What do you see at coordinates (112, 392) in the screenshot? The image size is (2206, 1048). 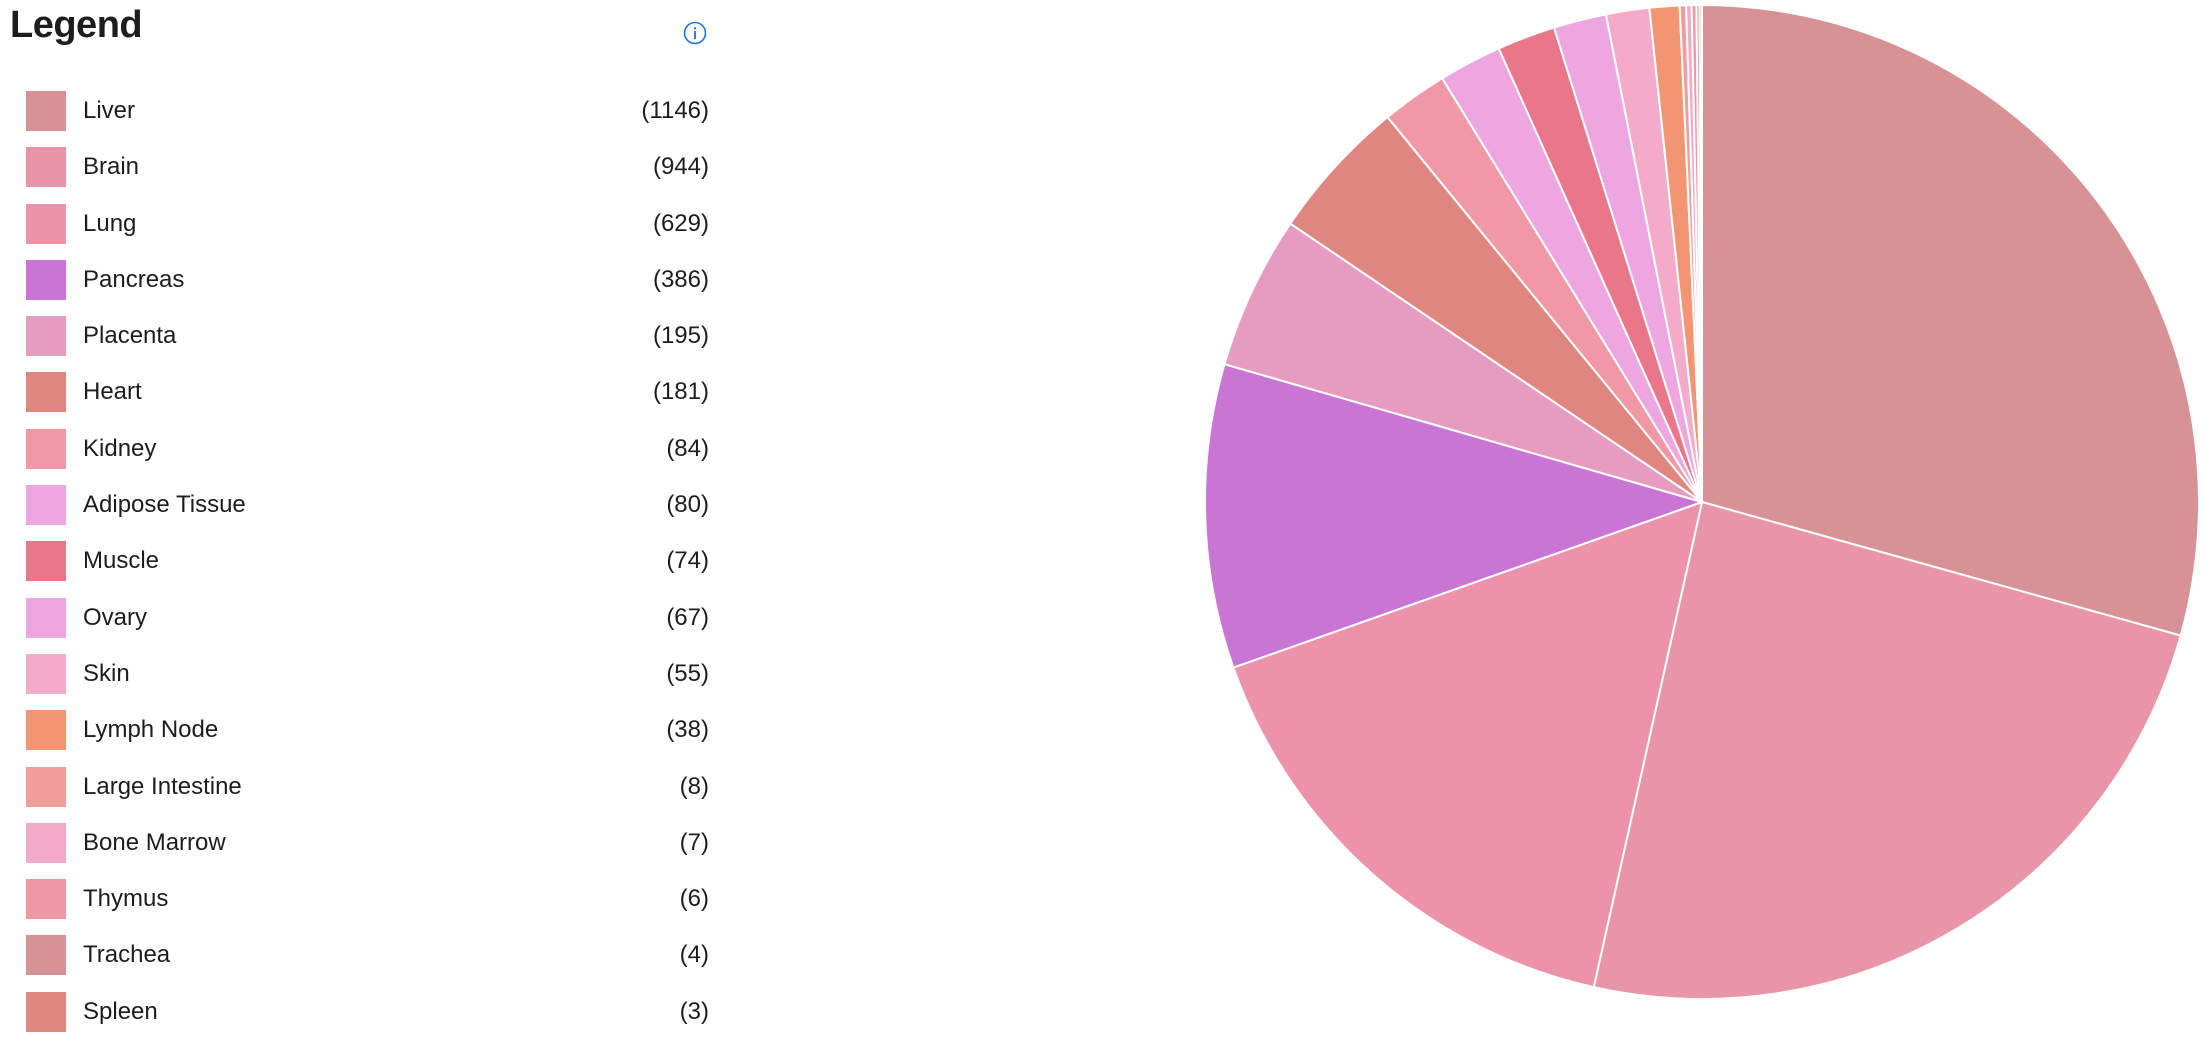 I see `legend-label: Heart` at bounding box center [112, 392].